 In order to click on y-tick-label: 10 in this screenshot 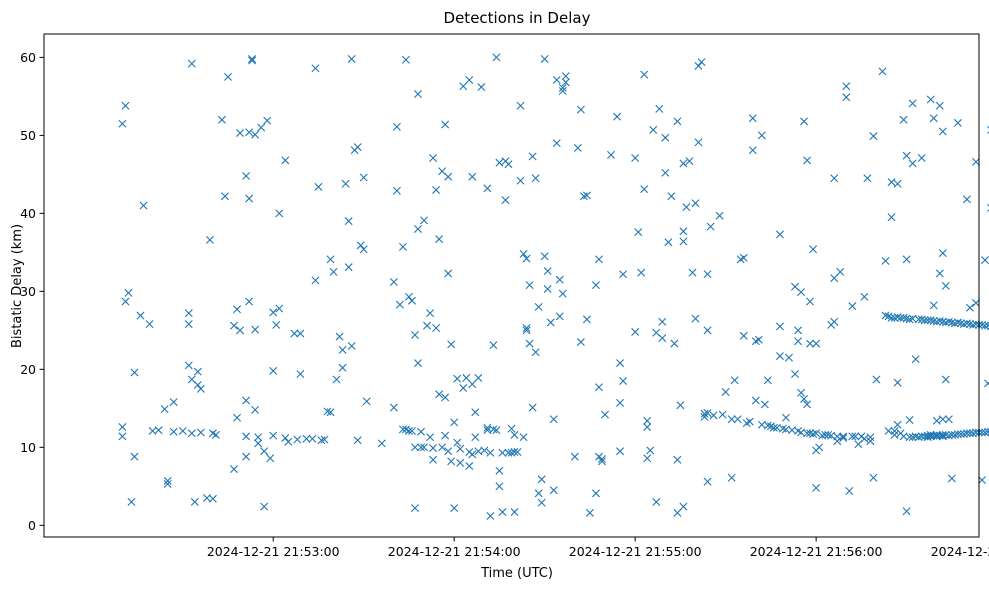, I will do `click(28, 447)`.